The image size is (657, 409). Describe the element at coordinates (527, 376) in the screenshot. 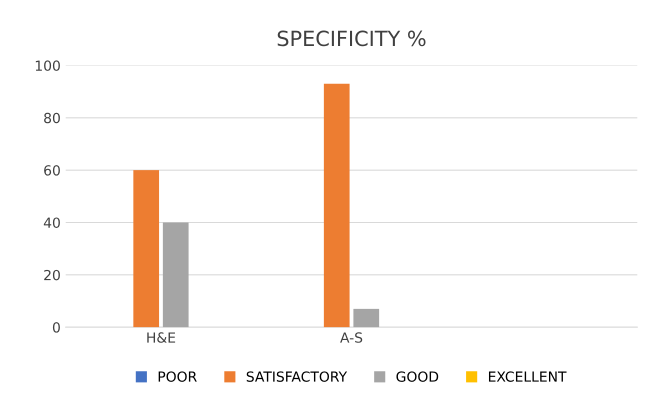

I see `legend-label: EXCELLENT` at that location.